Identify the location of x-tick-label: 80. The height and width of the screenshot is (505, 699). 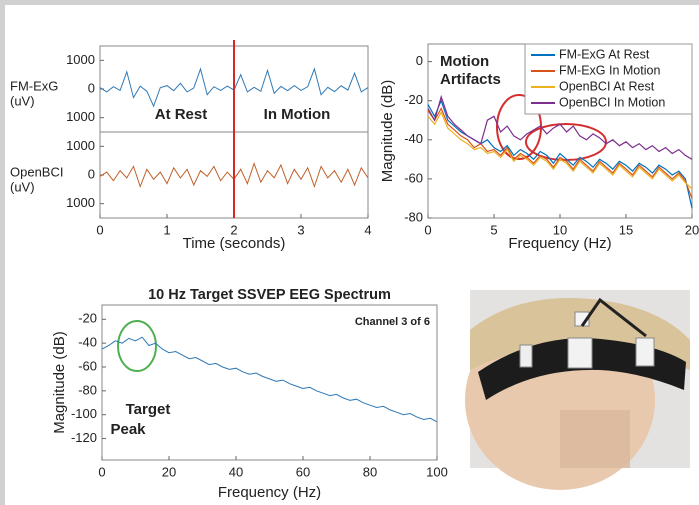
(370, 471).